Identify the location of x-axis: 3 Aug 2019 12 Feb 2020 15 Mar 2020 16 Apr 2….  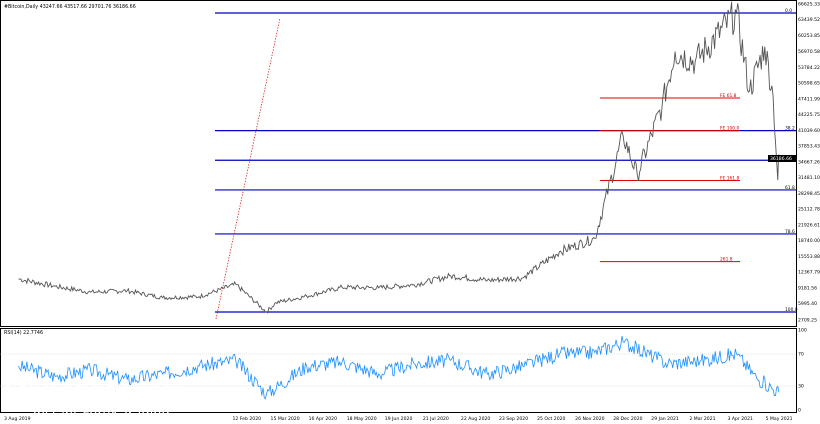
(398, 419).